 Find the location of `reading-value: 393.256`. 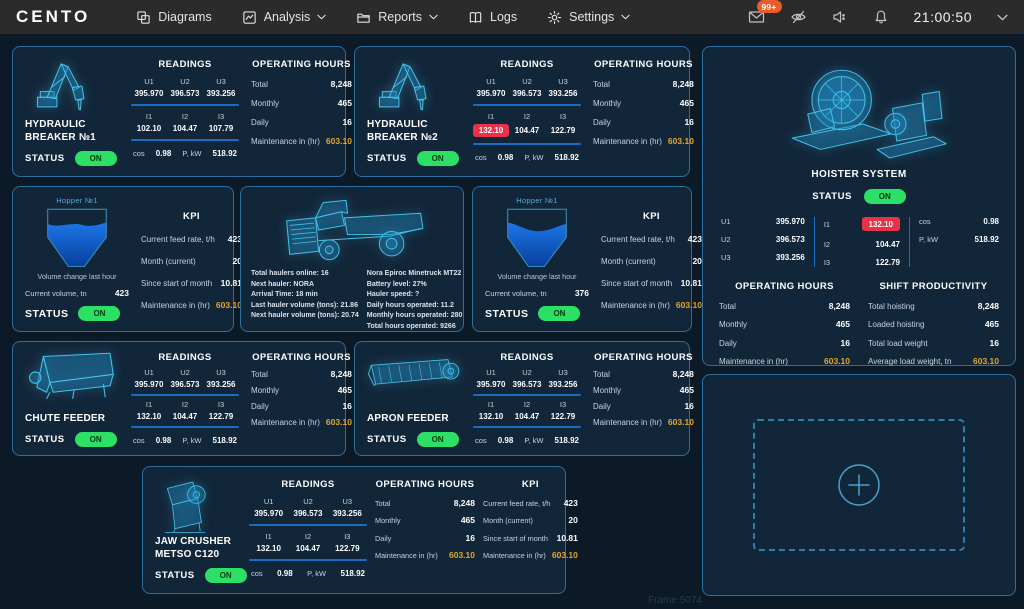

reading-value: 393.256 is located at coordinates (347, 513).